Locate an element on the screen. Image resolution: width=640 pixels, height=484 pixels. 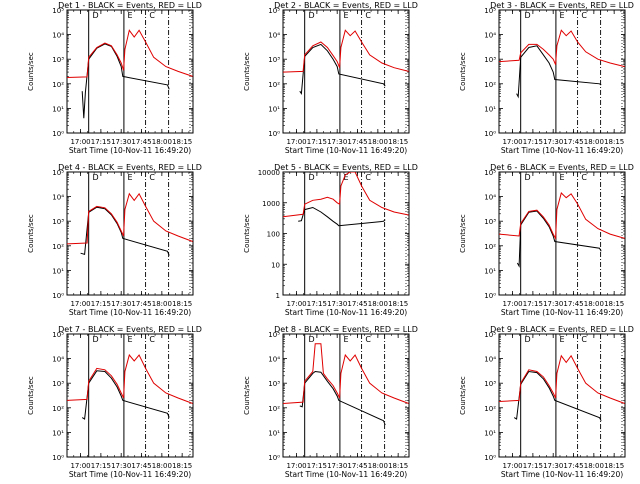
panel-title: Det 1 - BLACK = Events, RED = LLD is located at coordinates (130, 5).